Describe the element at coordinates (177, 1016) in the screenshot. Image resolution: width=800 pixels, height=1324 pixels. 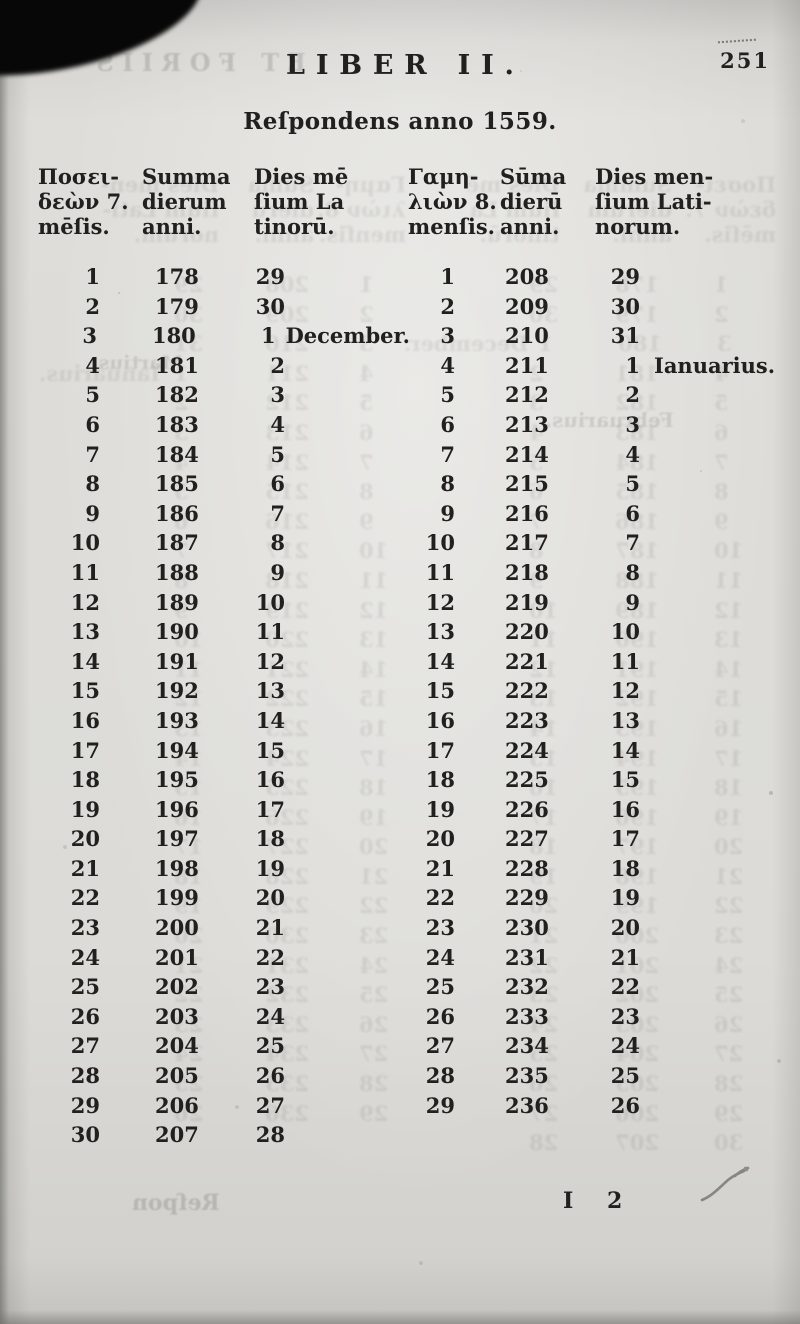
I see `cell-summa-dierum-anni: 203` at that location.